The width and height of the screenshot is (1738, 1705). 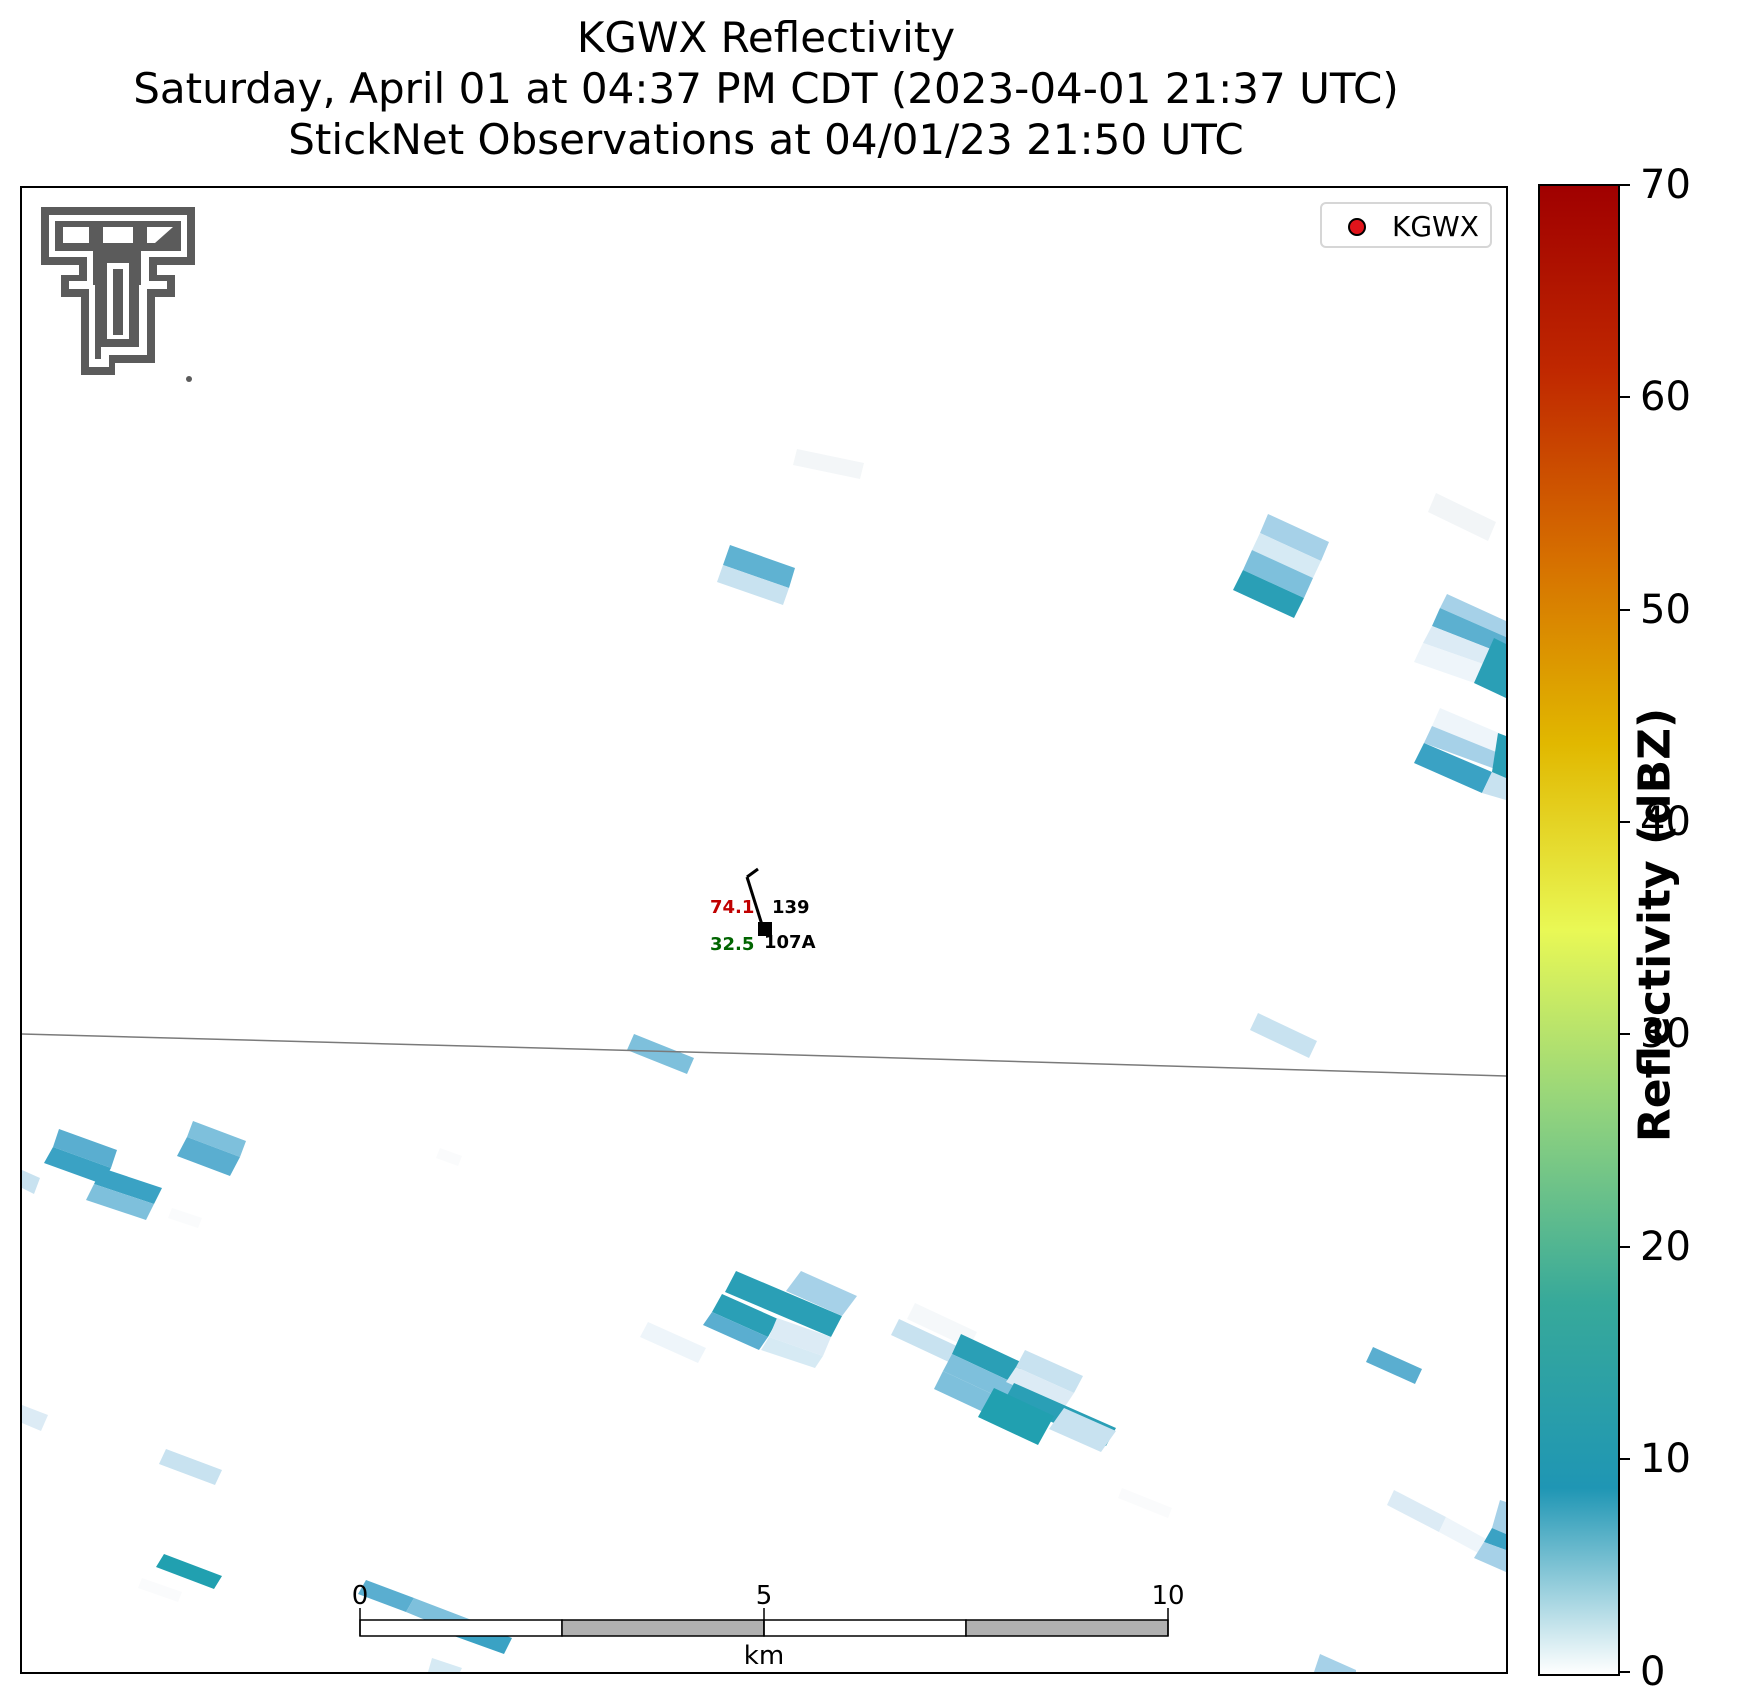 I want to click on station-marker-icon, so click(x=765, y=929).